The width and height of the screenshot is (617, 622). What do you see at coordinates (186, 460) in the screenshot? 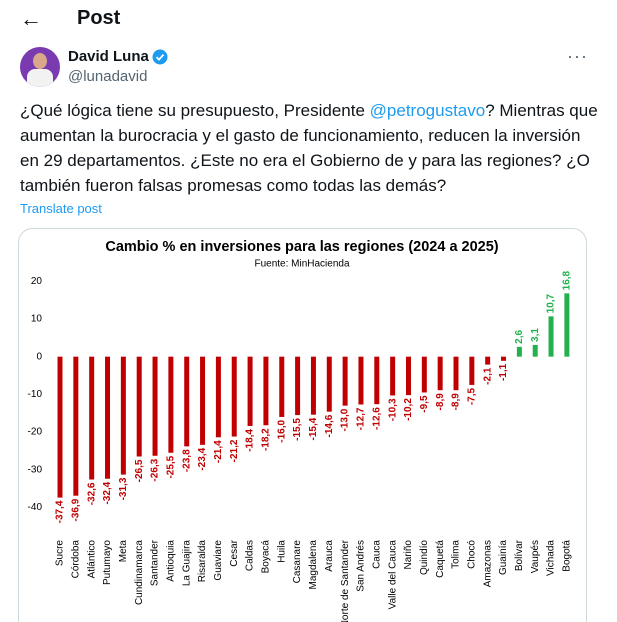
I see `value-label: -23,8` at bounding box center [186, 460].